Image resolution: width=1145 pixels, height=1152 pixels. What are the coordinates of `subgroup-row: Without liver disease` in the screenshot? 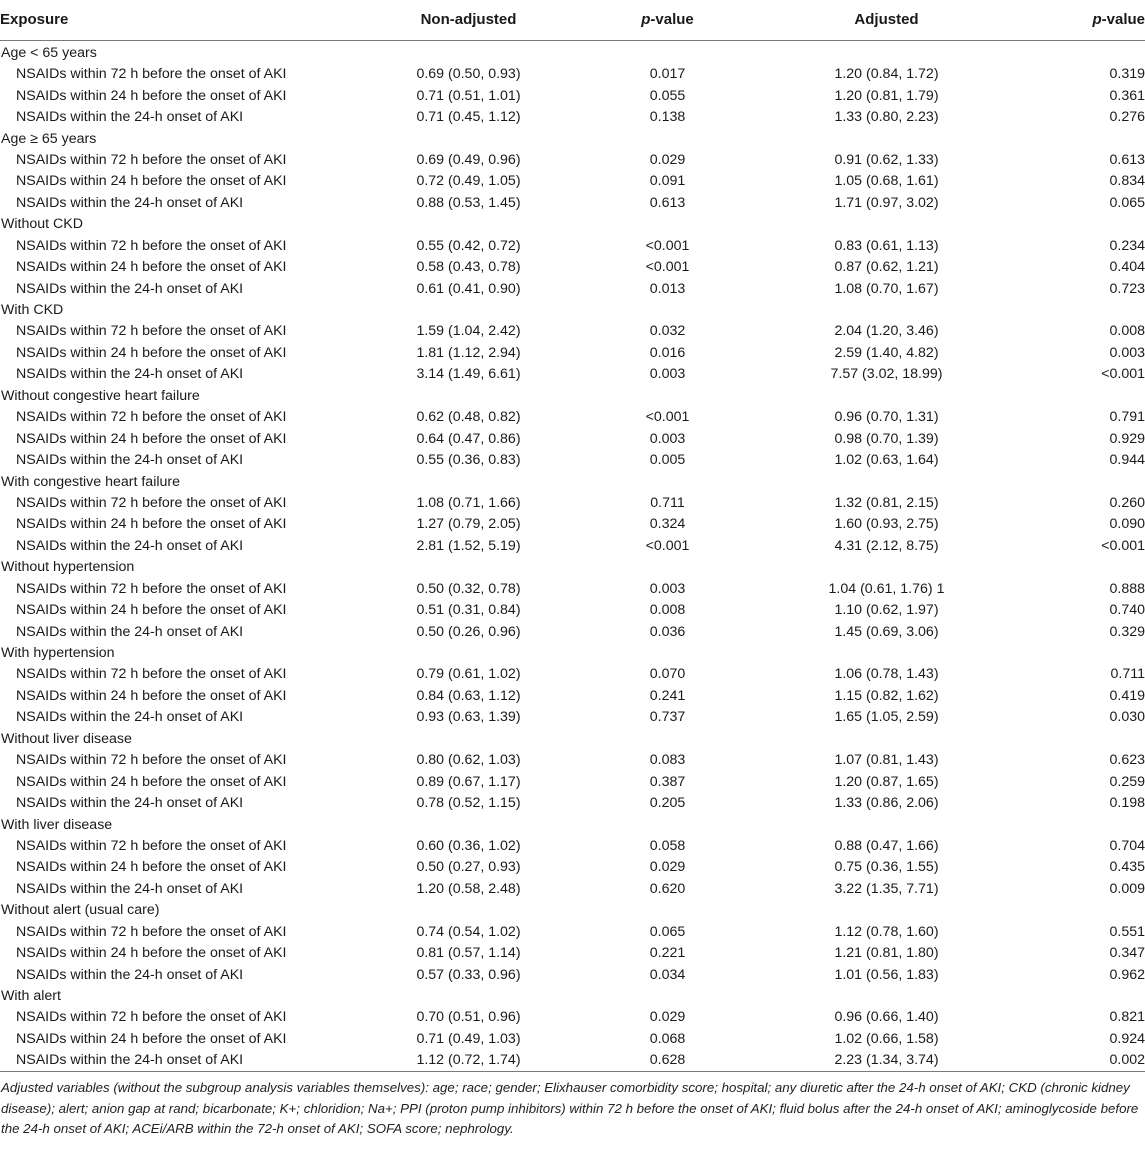 It's located at (572, 739).